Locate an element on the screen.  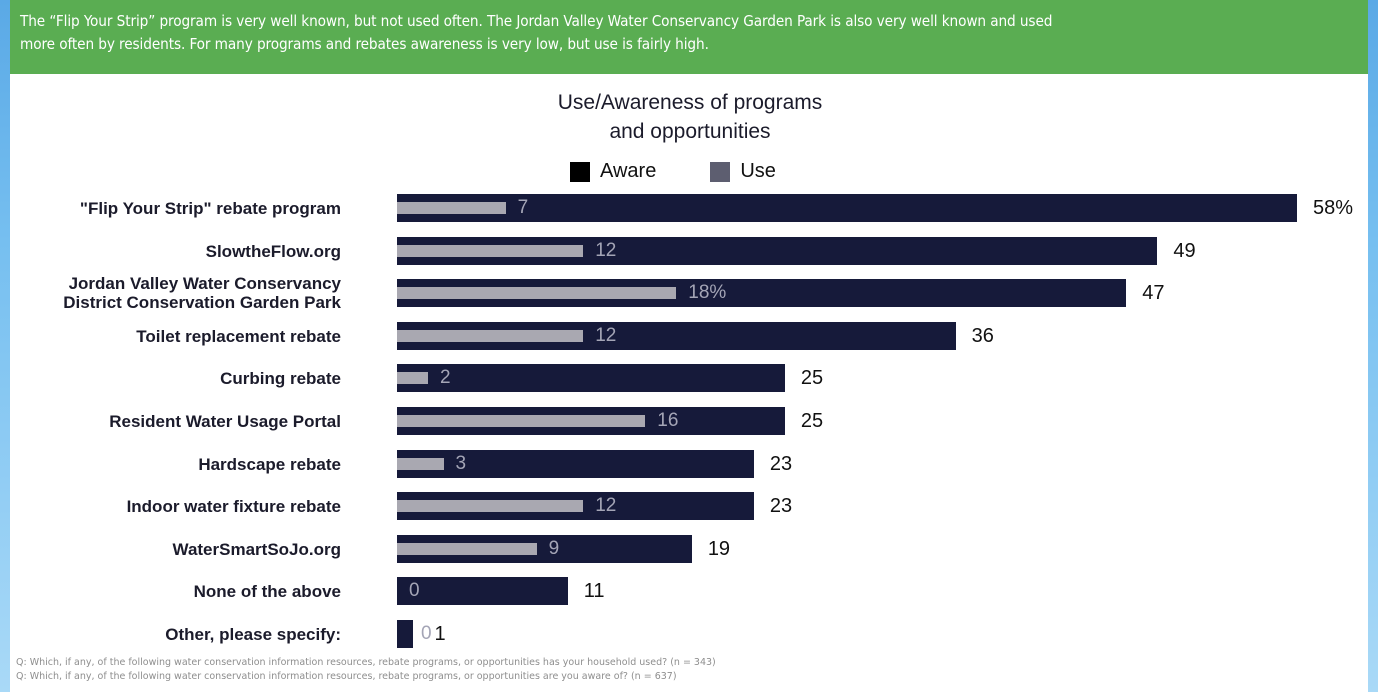
chart-title-line-2: and opportunities is located at coordinates (690, 131).